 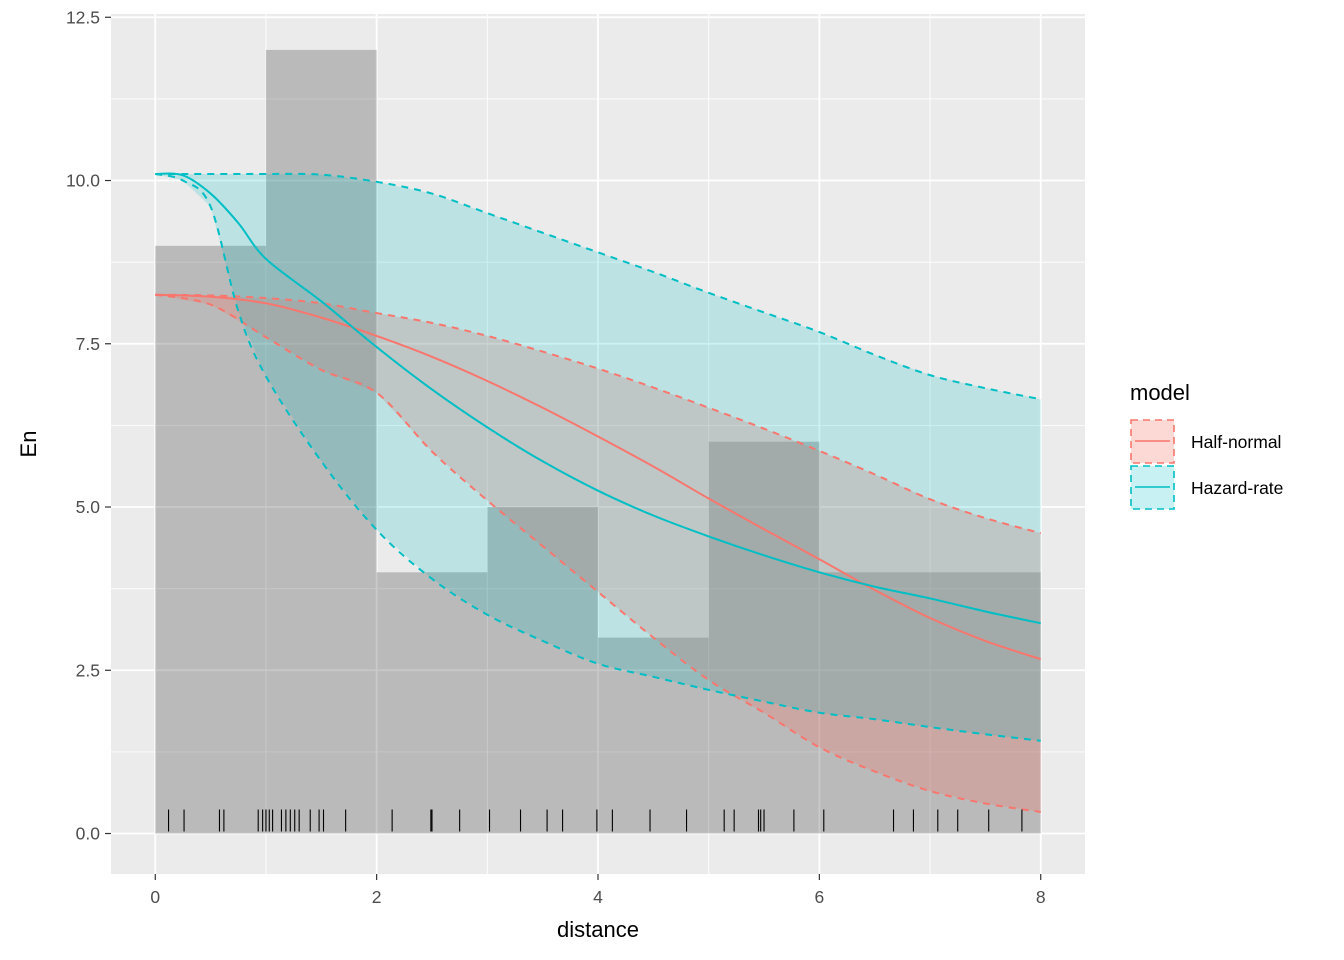 I want to click on legend-title: model, so click(x=1160, y=392).